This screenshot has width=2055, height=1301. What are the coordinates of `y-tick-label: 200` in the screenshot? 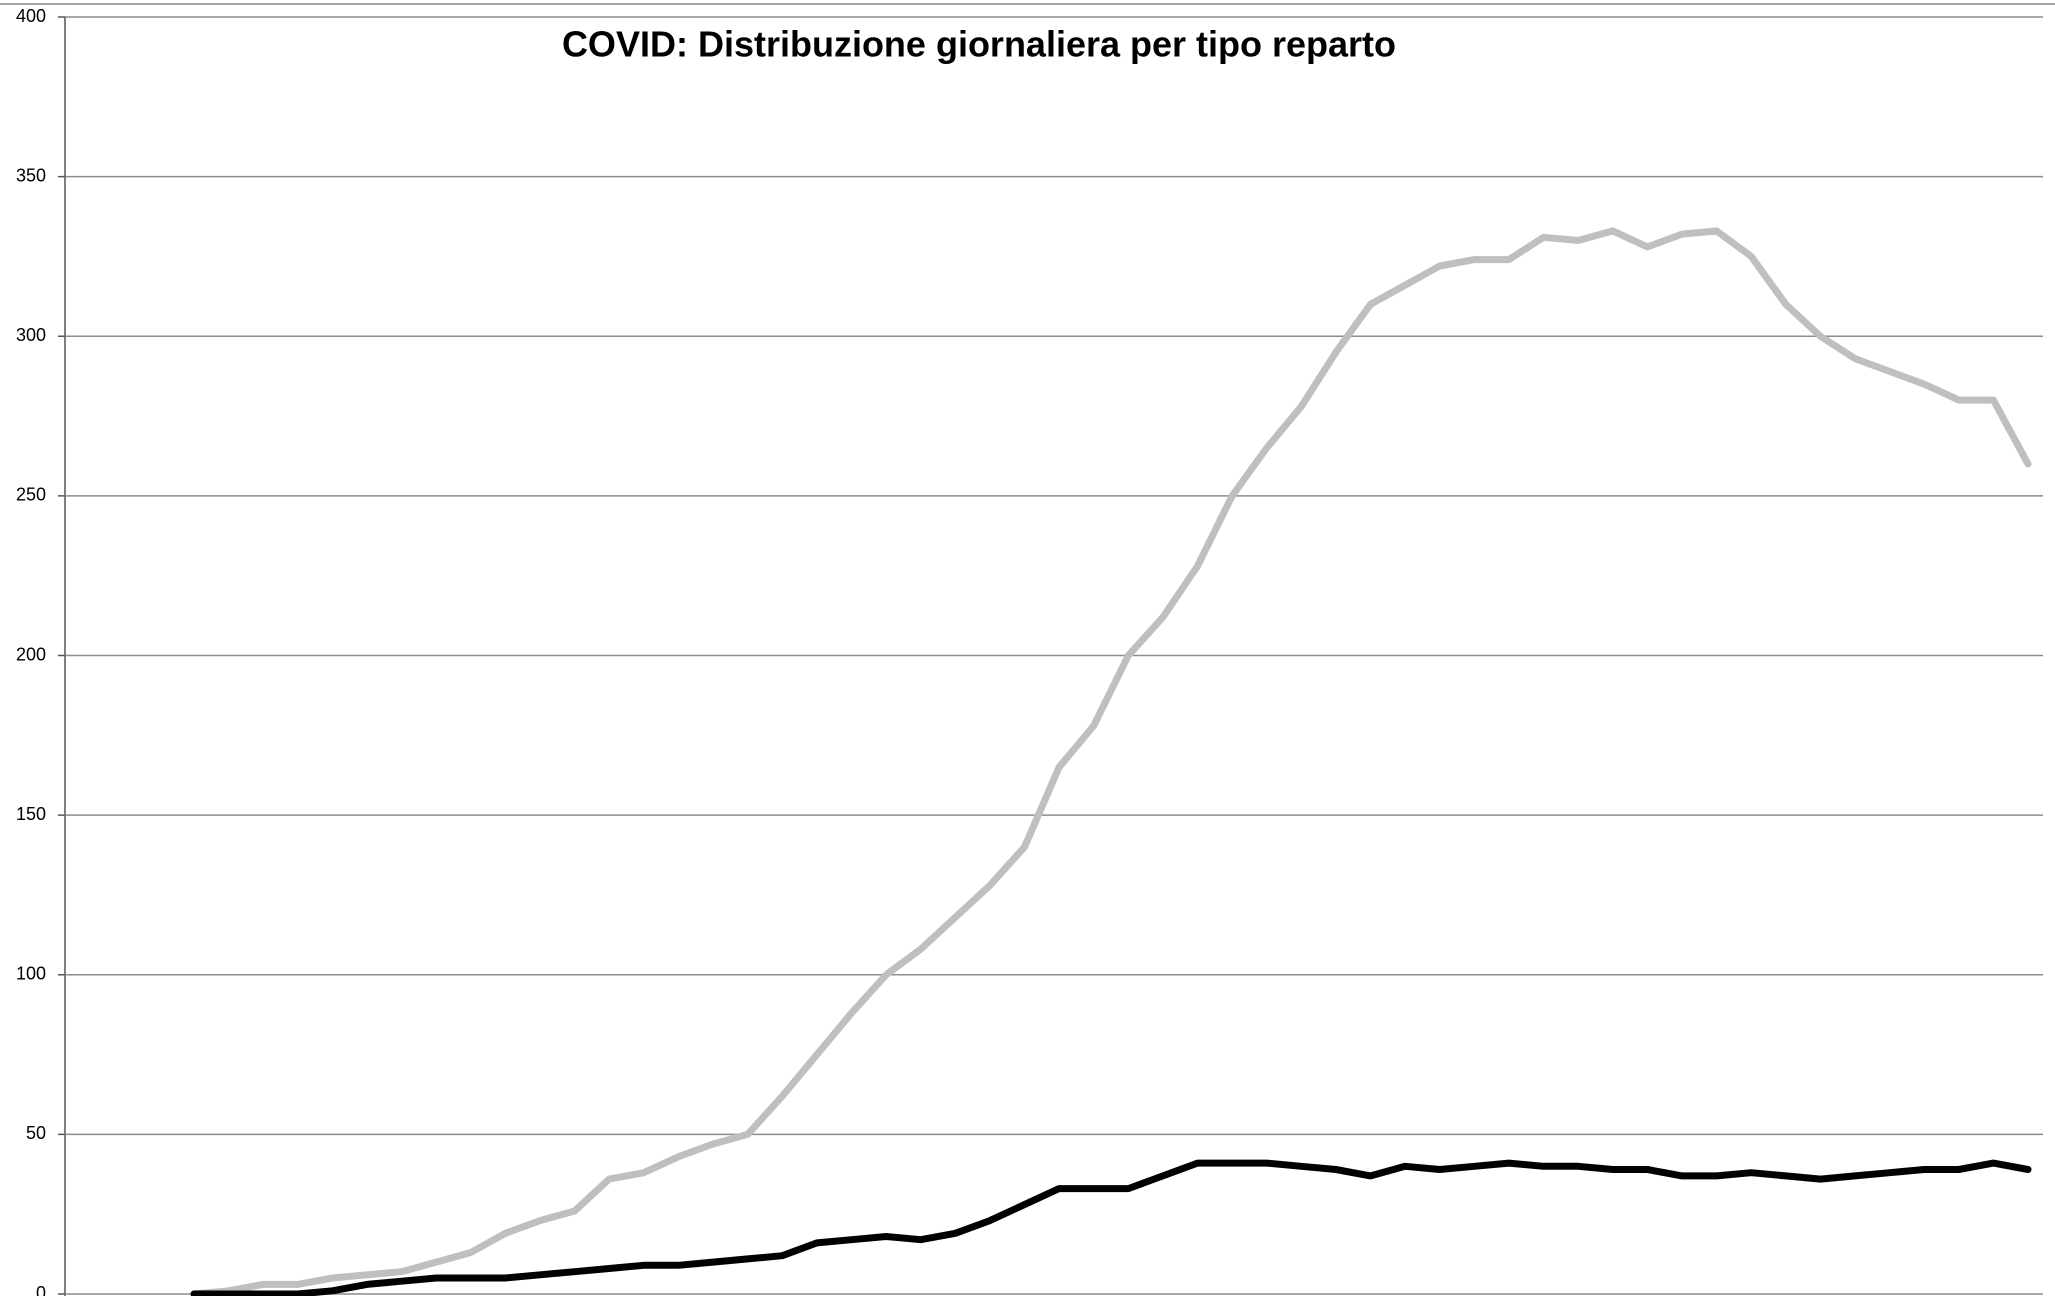 It's located at (31, 654).